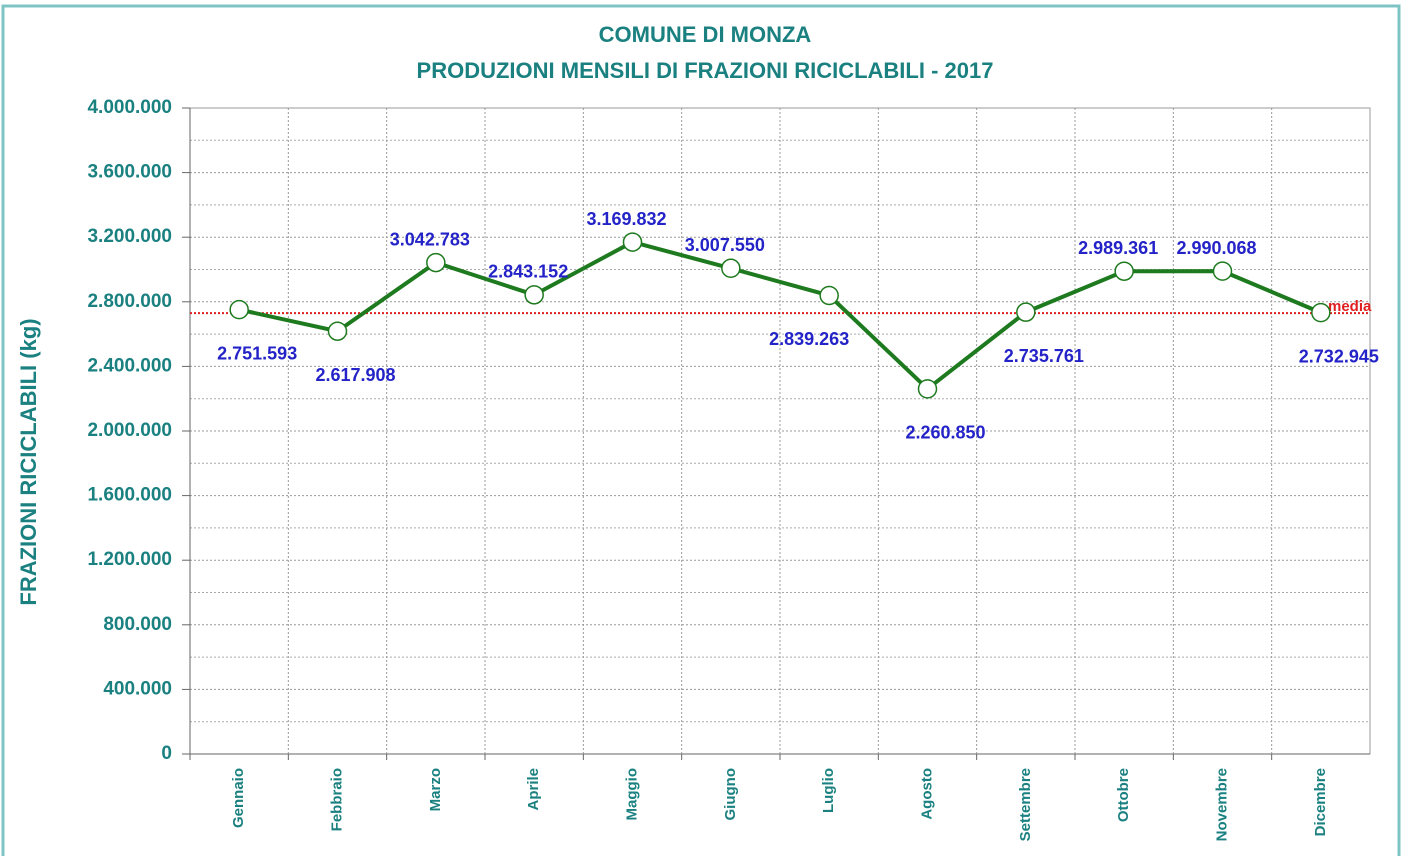 This screenshot has height=856, width=1404. I want to click on y-tick-label: 3.200.000, so click(129, 236).